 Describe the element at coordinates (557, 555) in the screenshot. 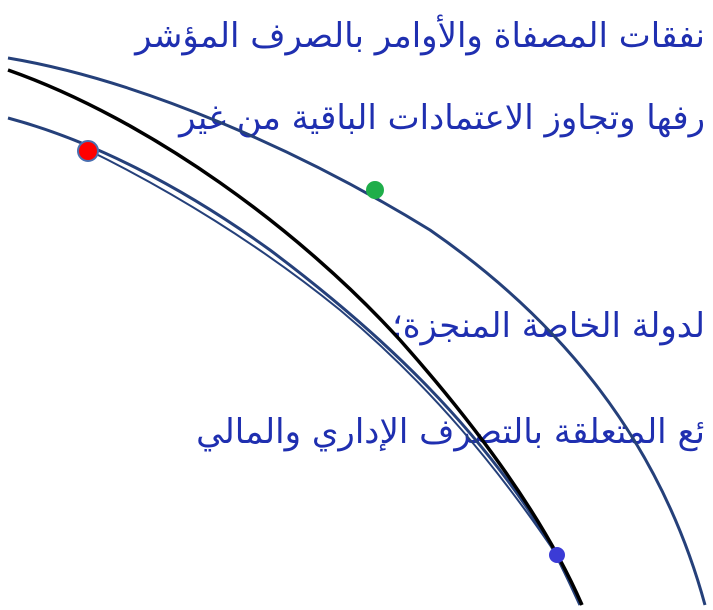

I see `blue-marker` at that location.